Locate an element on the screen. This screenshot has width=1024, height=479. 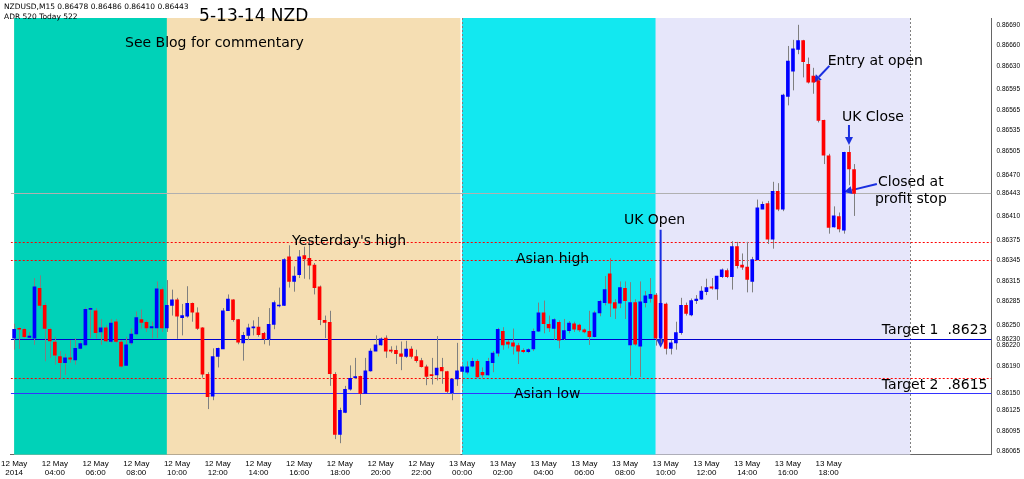
x-tick-label: 12 May 14:00 is located at coordinates (258, 468).